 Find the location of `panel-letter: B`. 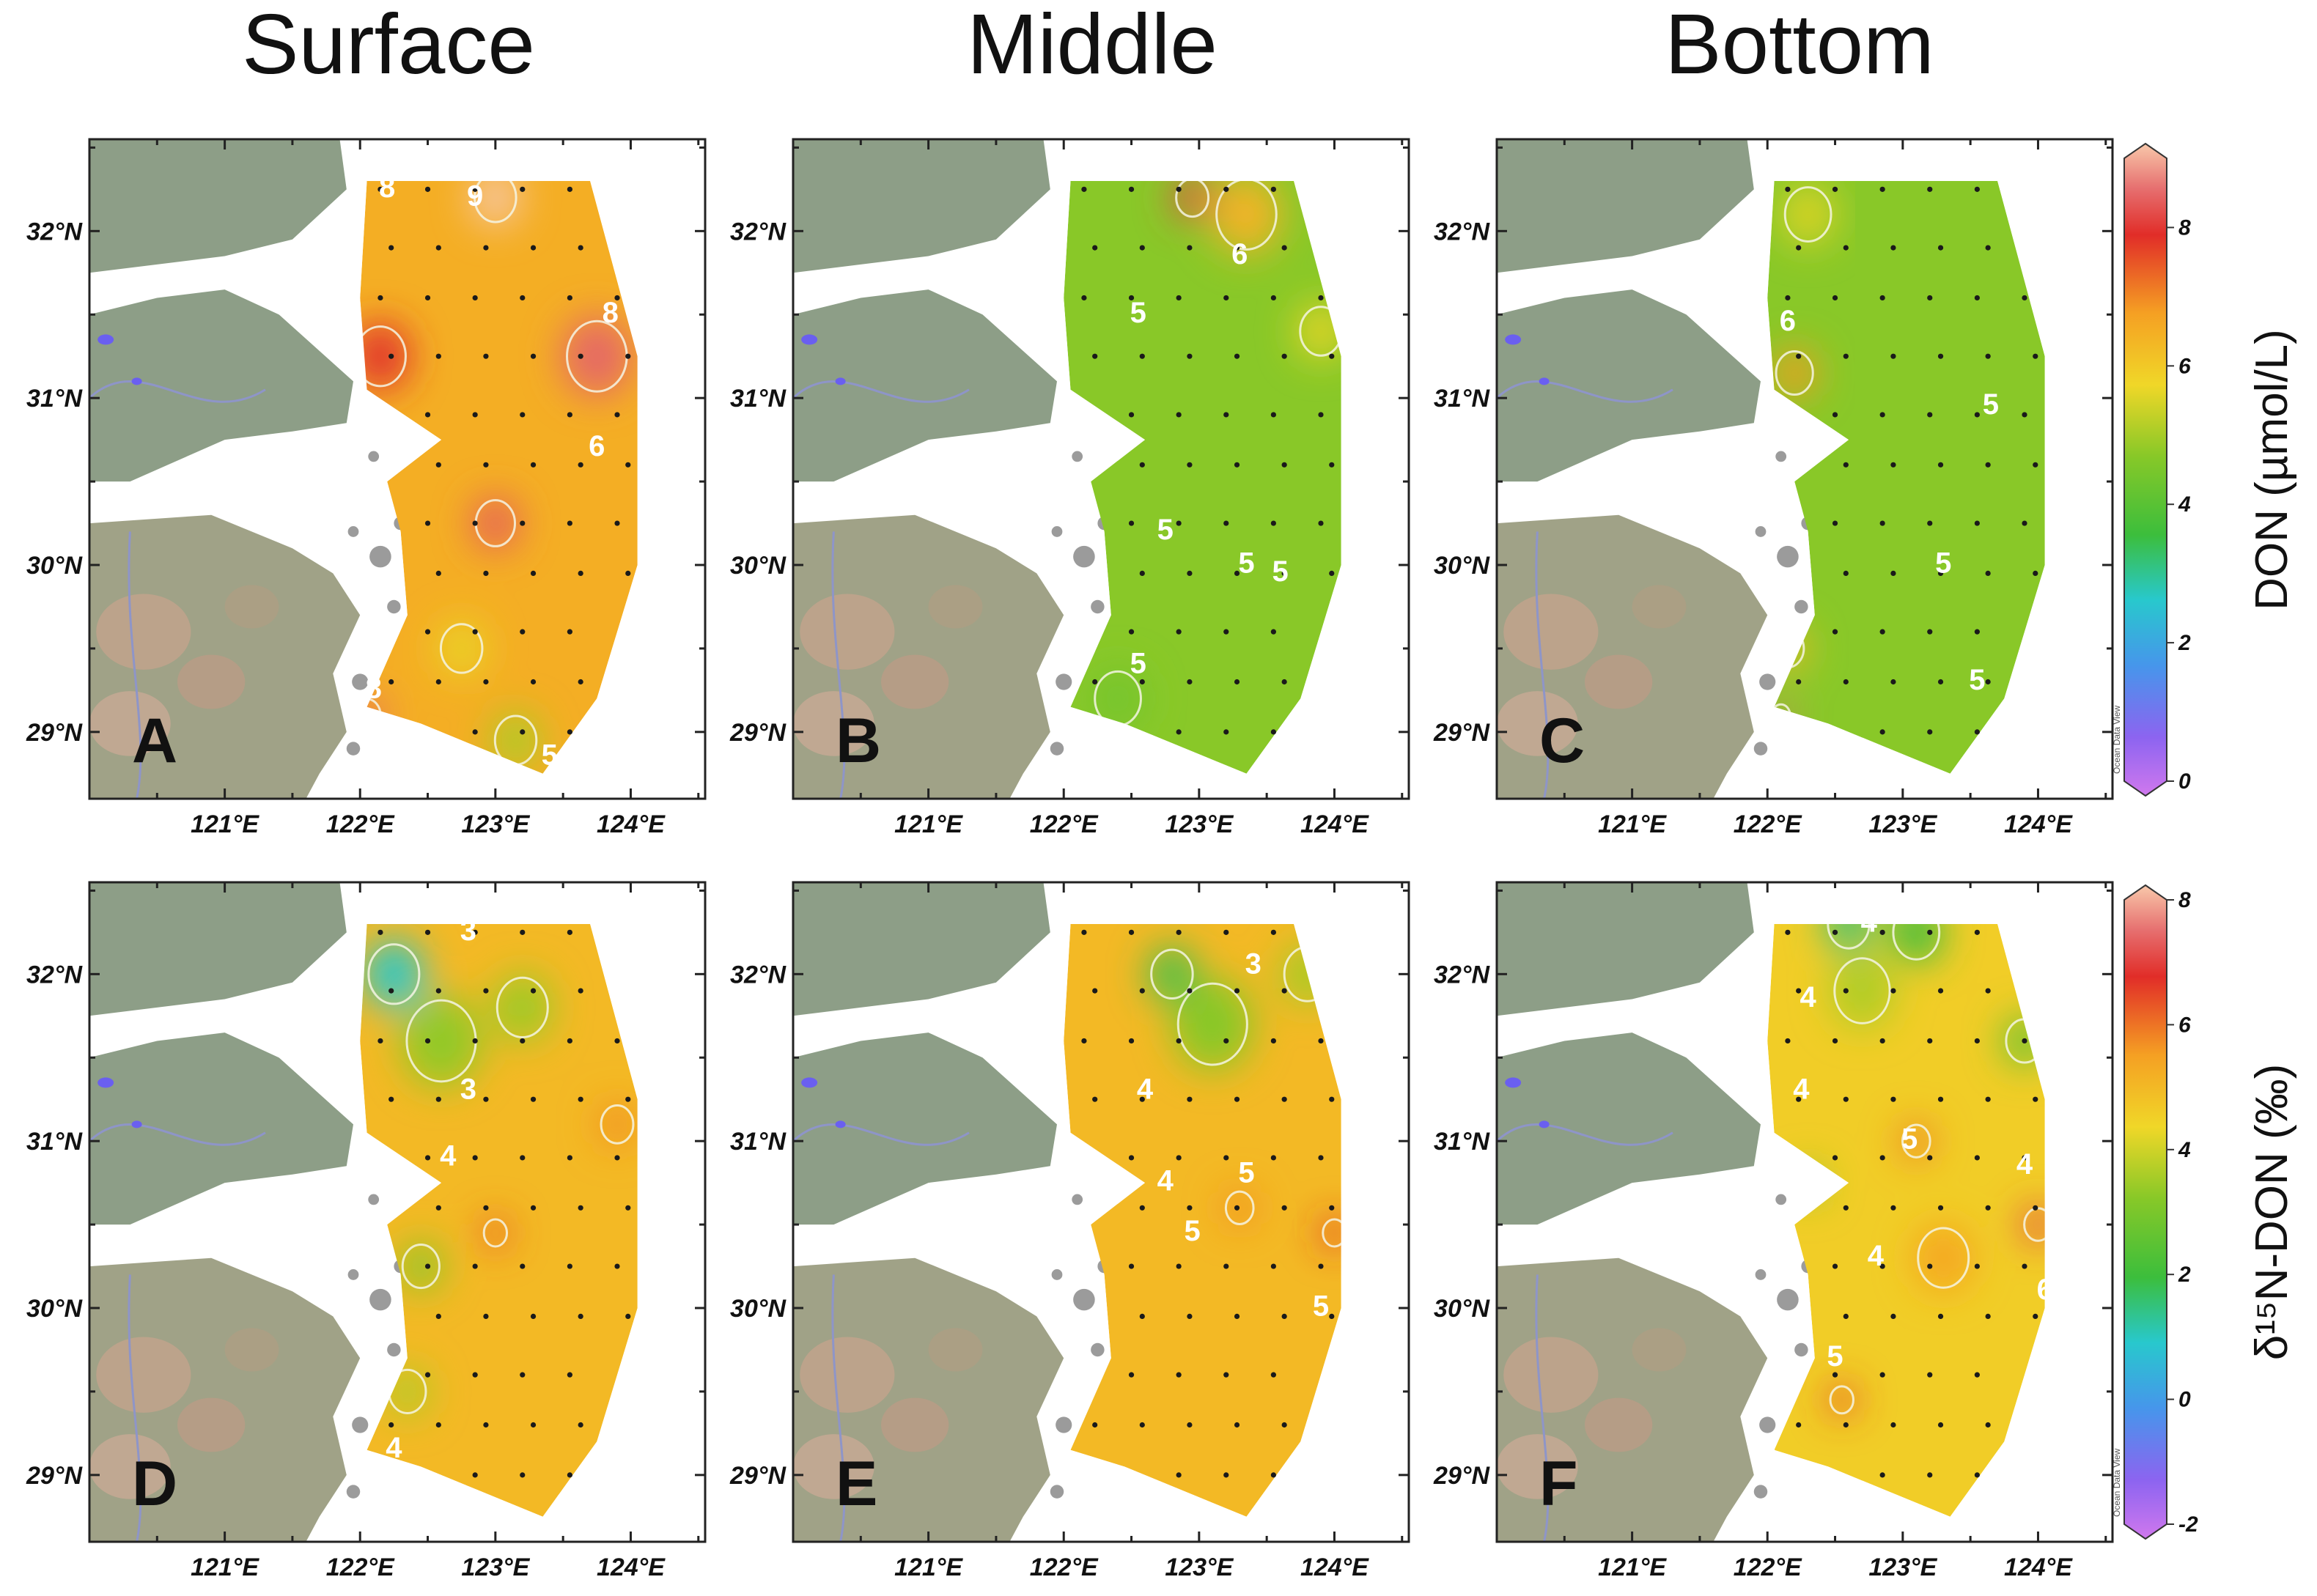

panel-letter: B is located at coordinates (859, 741).